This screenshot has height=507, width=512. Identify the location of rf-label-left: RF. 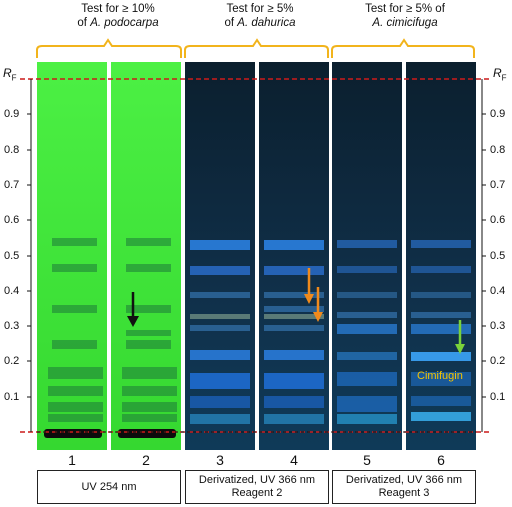
(10, 74).